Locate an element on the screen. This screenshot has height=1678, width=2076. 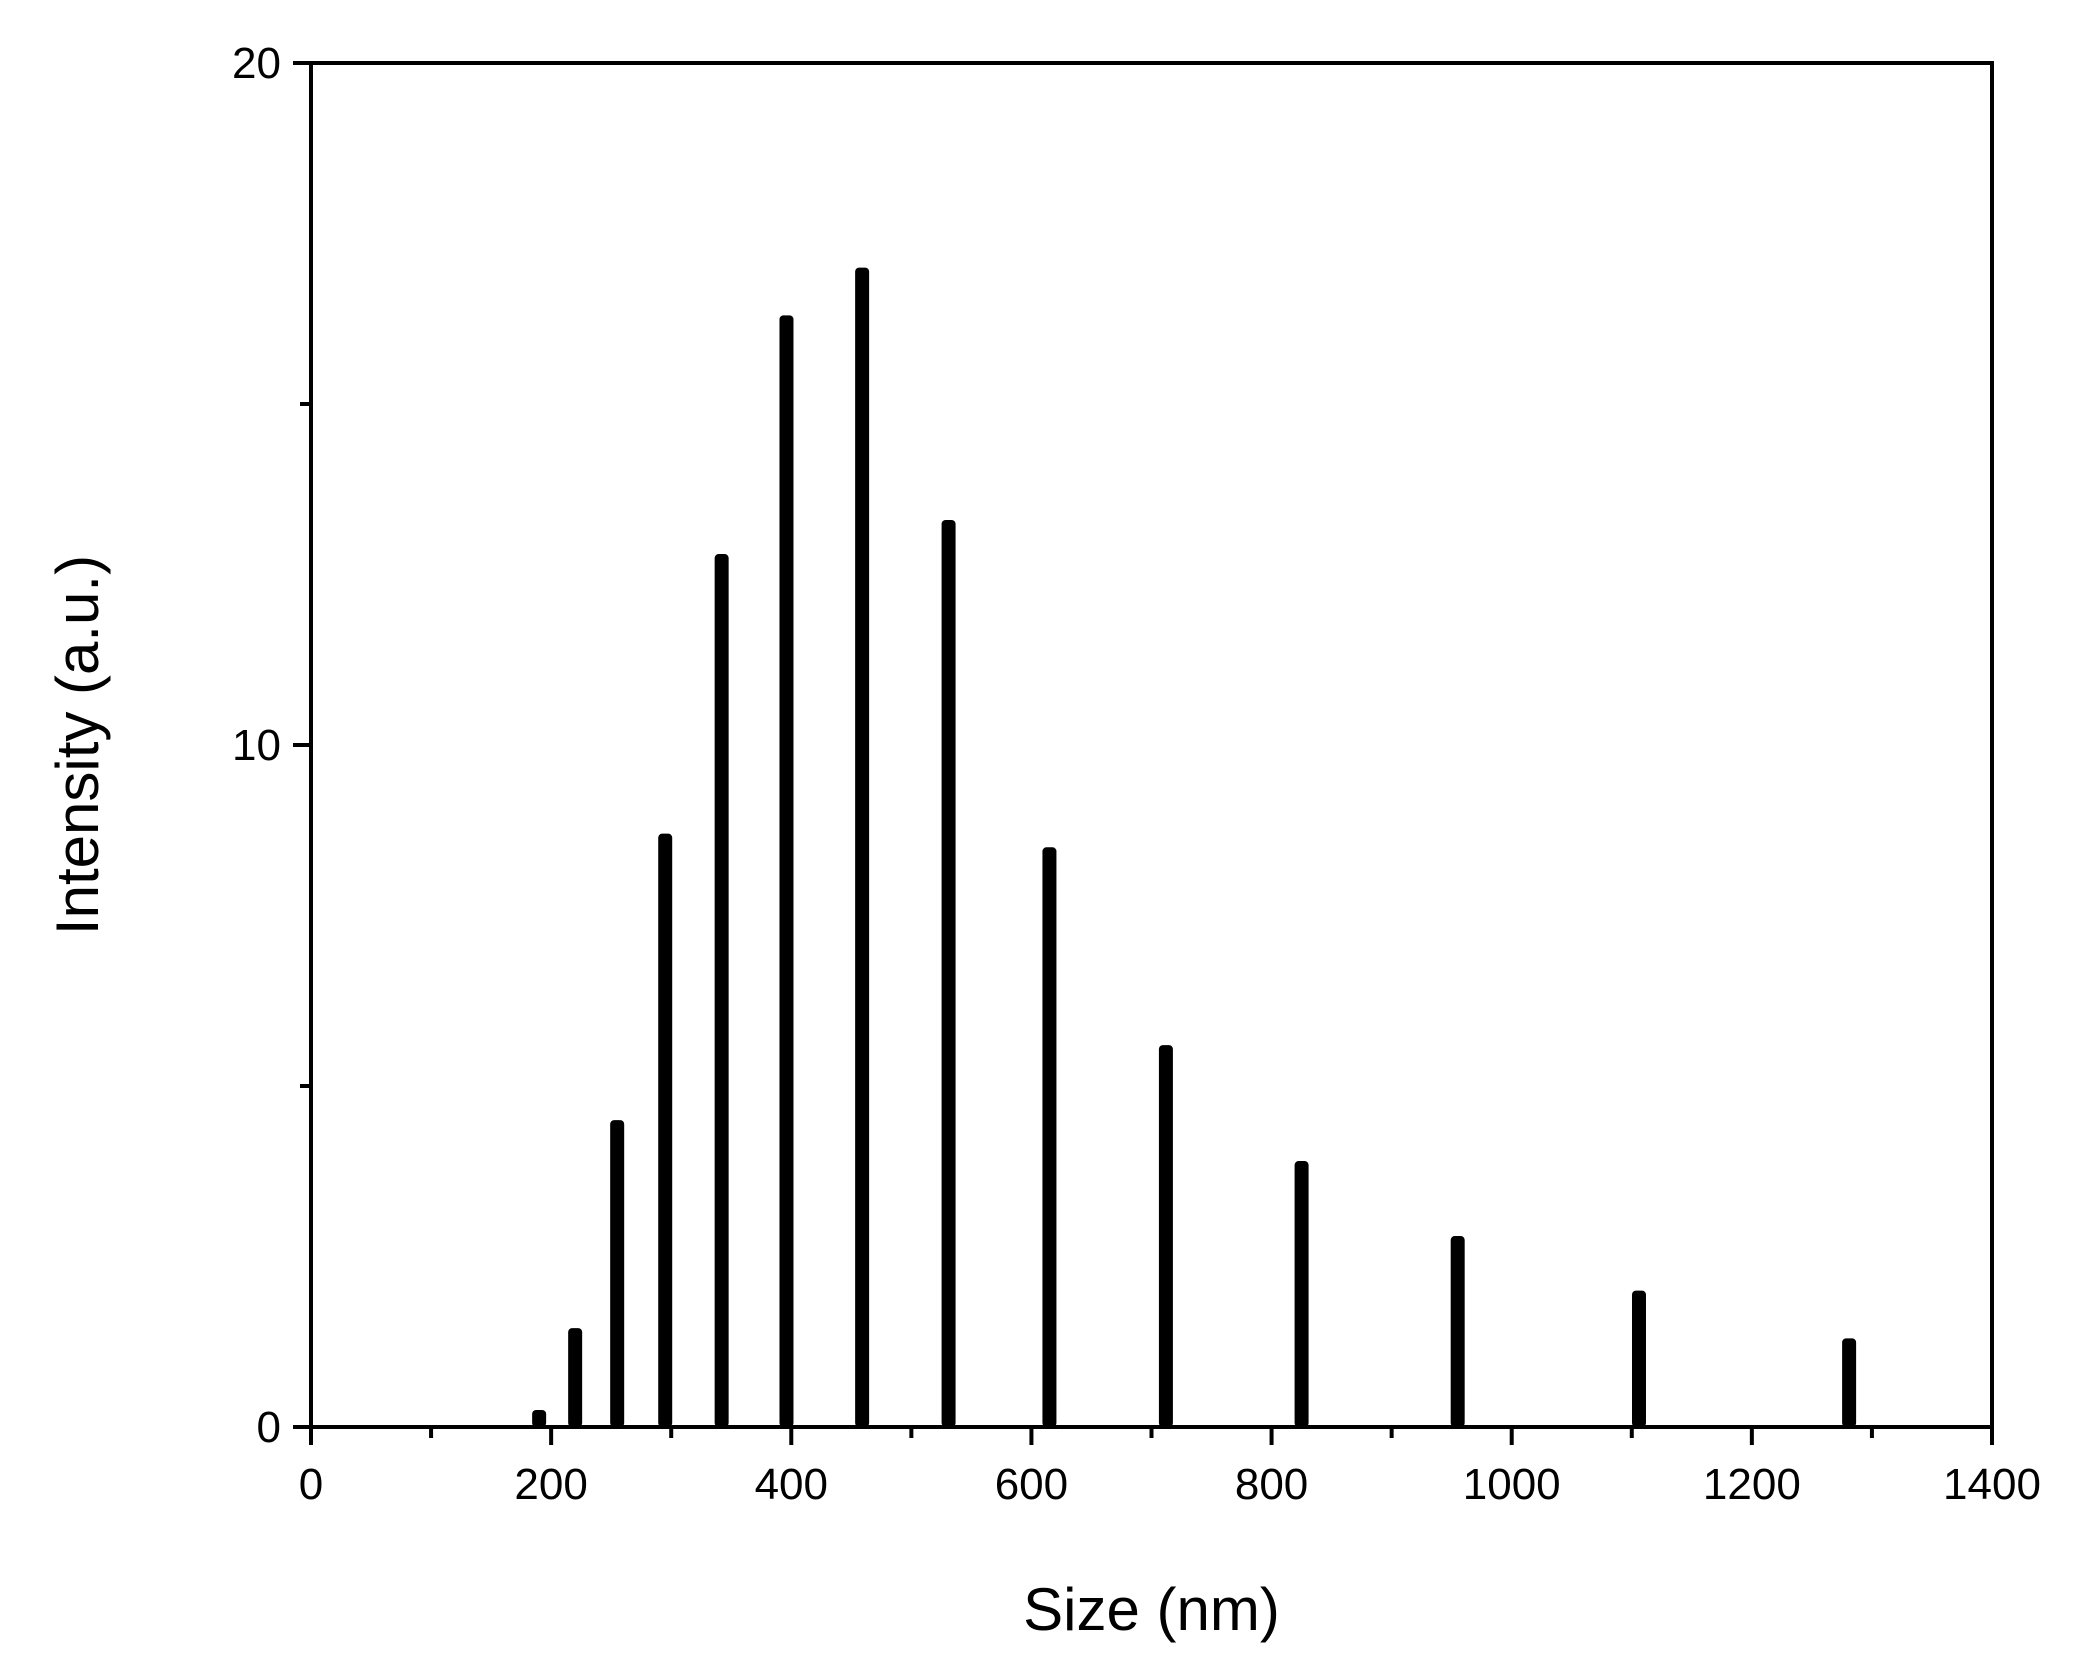
y-tick-label: 10 is located at coordinates (256, 745).